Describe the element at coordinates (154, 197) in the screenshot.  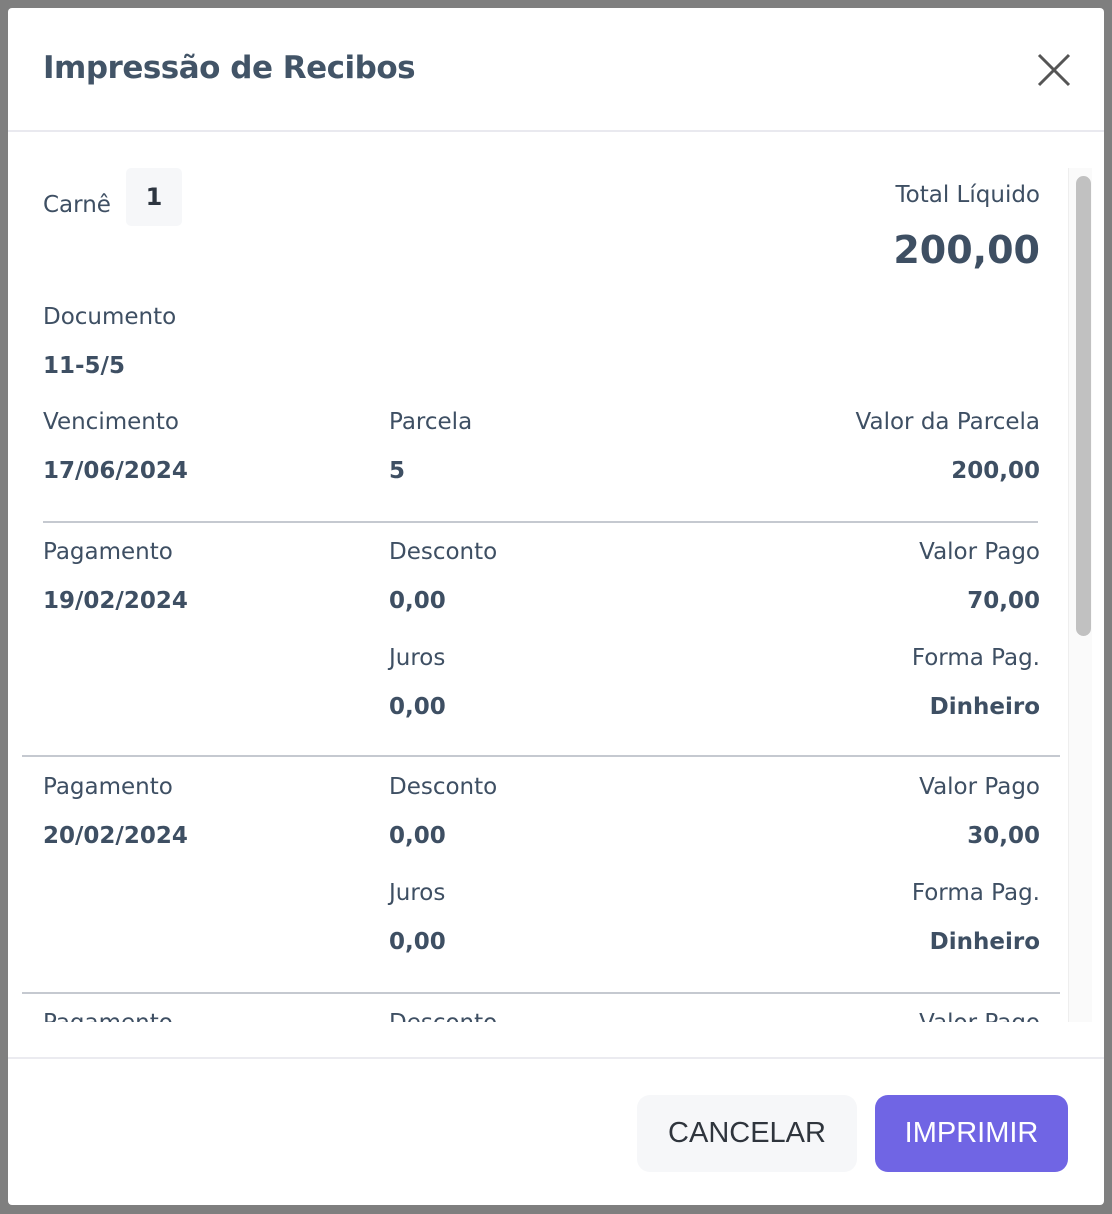
I see `carne-value: 1` at that location.